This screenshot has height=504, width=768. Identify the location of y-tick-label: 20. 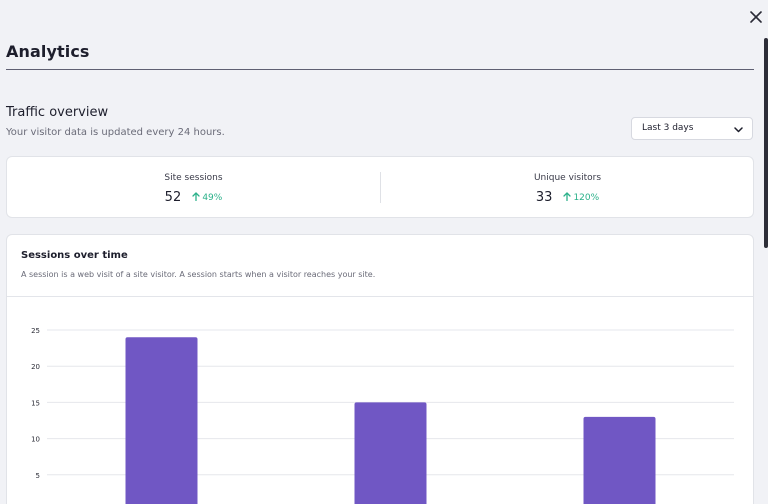
(35, 367).